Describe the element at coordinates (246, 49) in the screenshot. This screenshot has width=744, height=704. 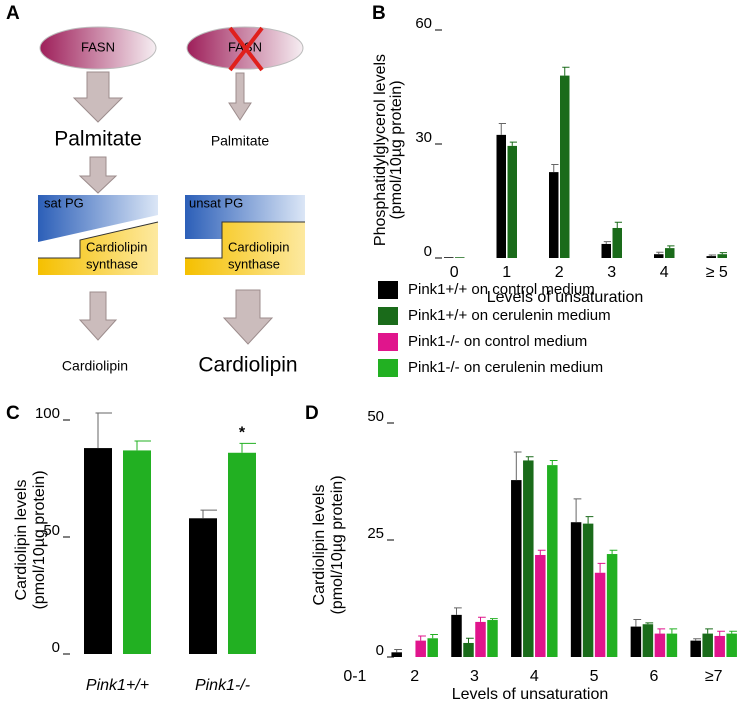
I see `inhibition-cross` at that location.